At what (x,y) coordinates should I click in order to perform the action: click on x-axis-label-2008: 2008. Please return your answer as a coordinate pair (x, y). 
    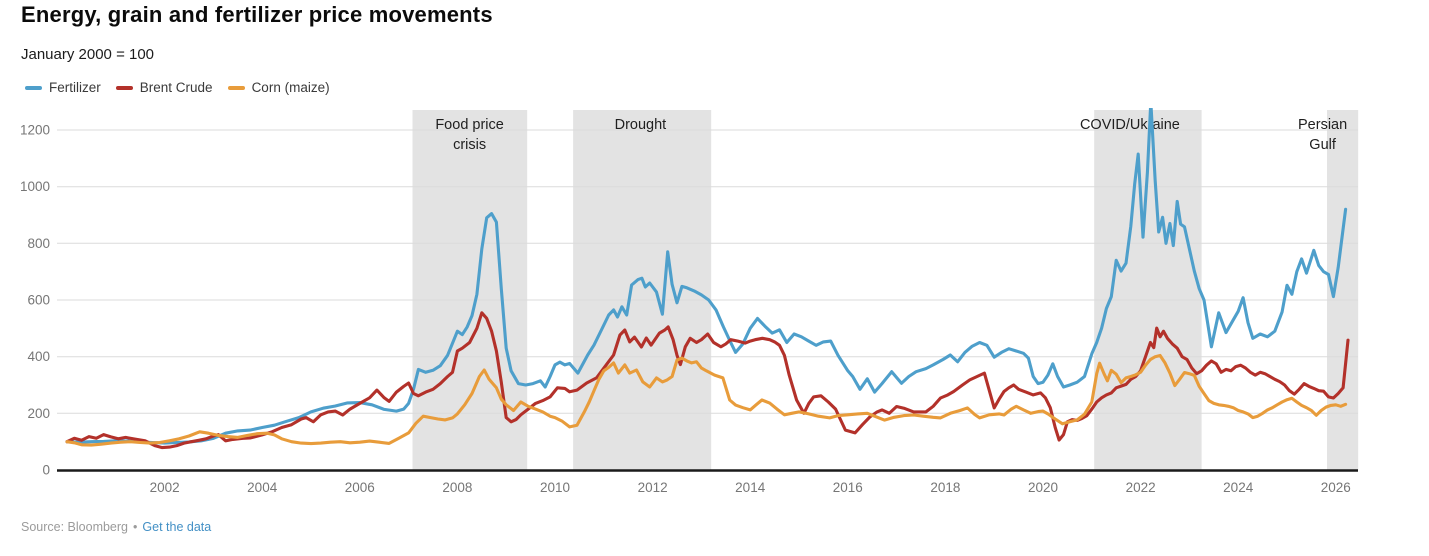
    Looking at the image, I should click on (457, 487).